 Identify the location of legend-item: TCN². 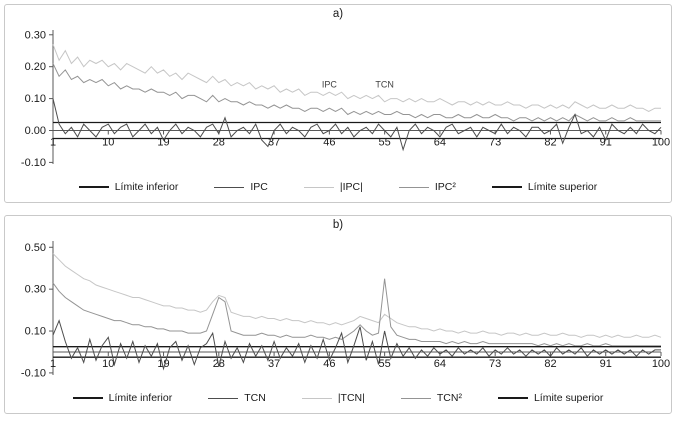
(431, 398).